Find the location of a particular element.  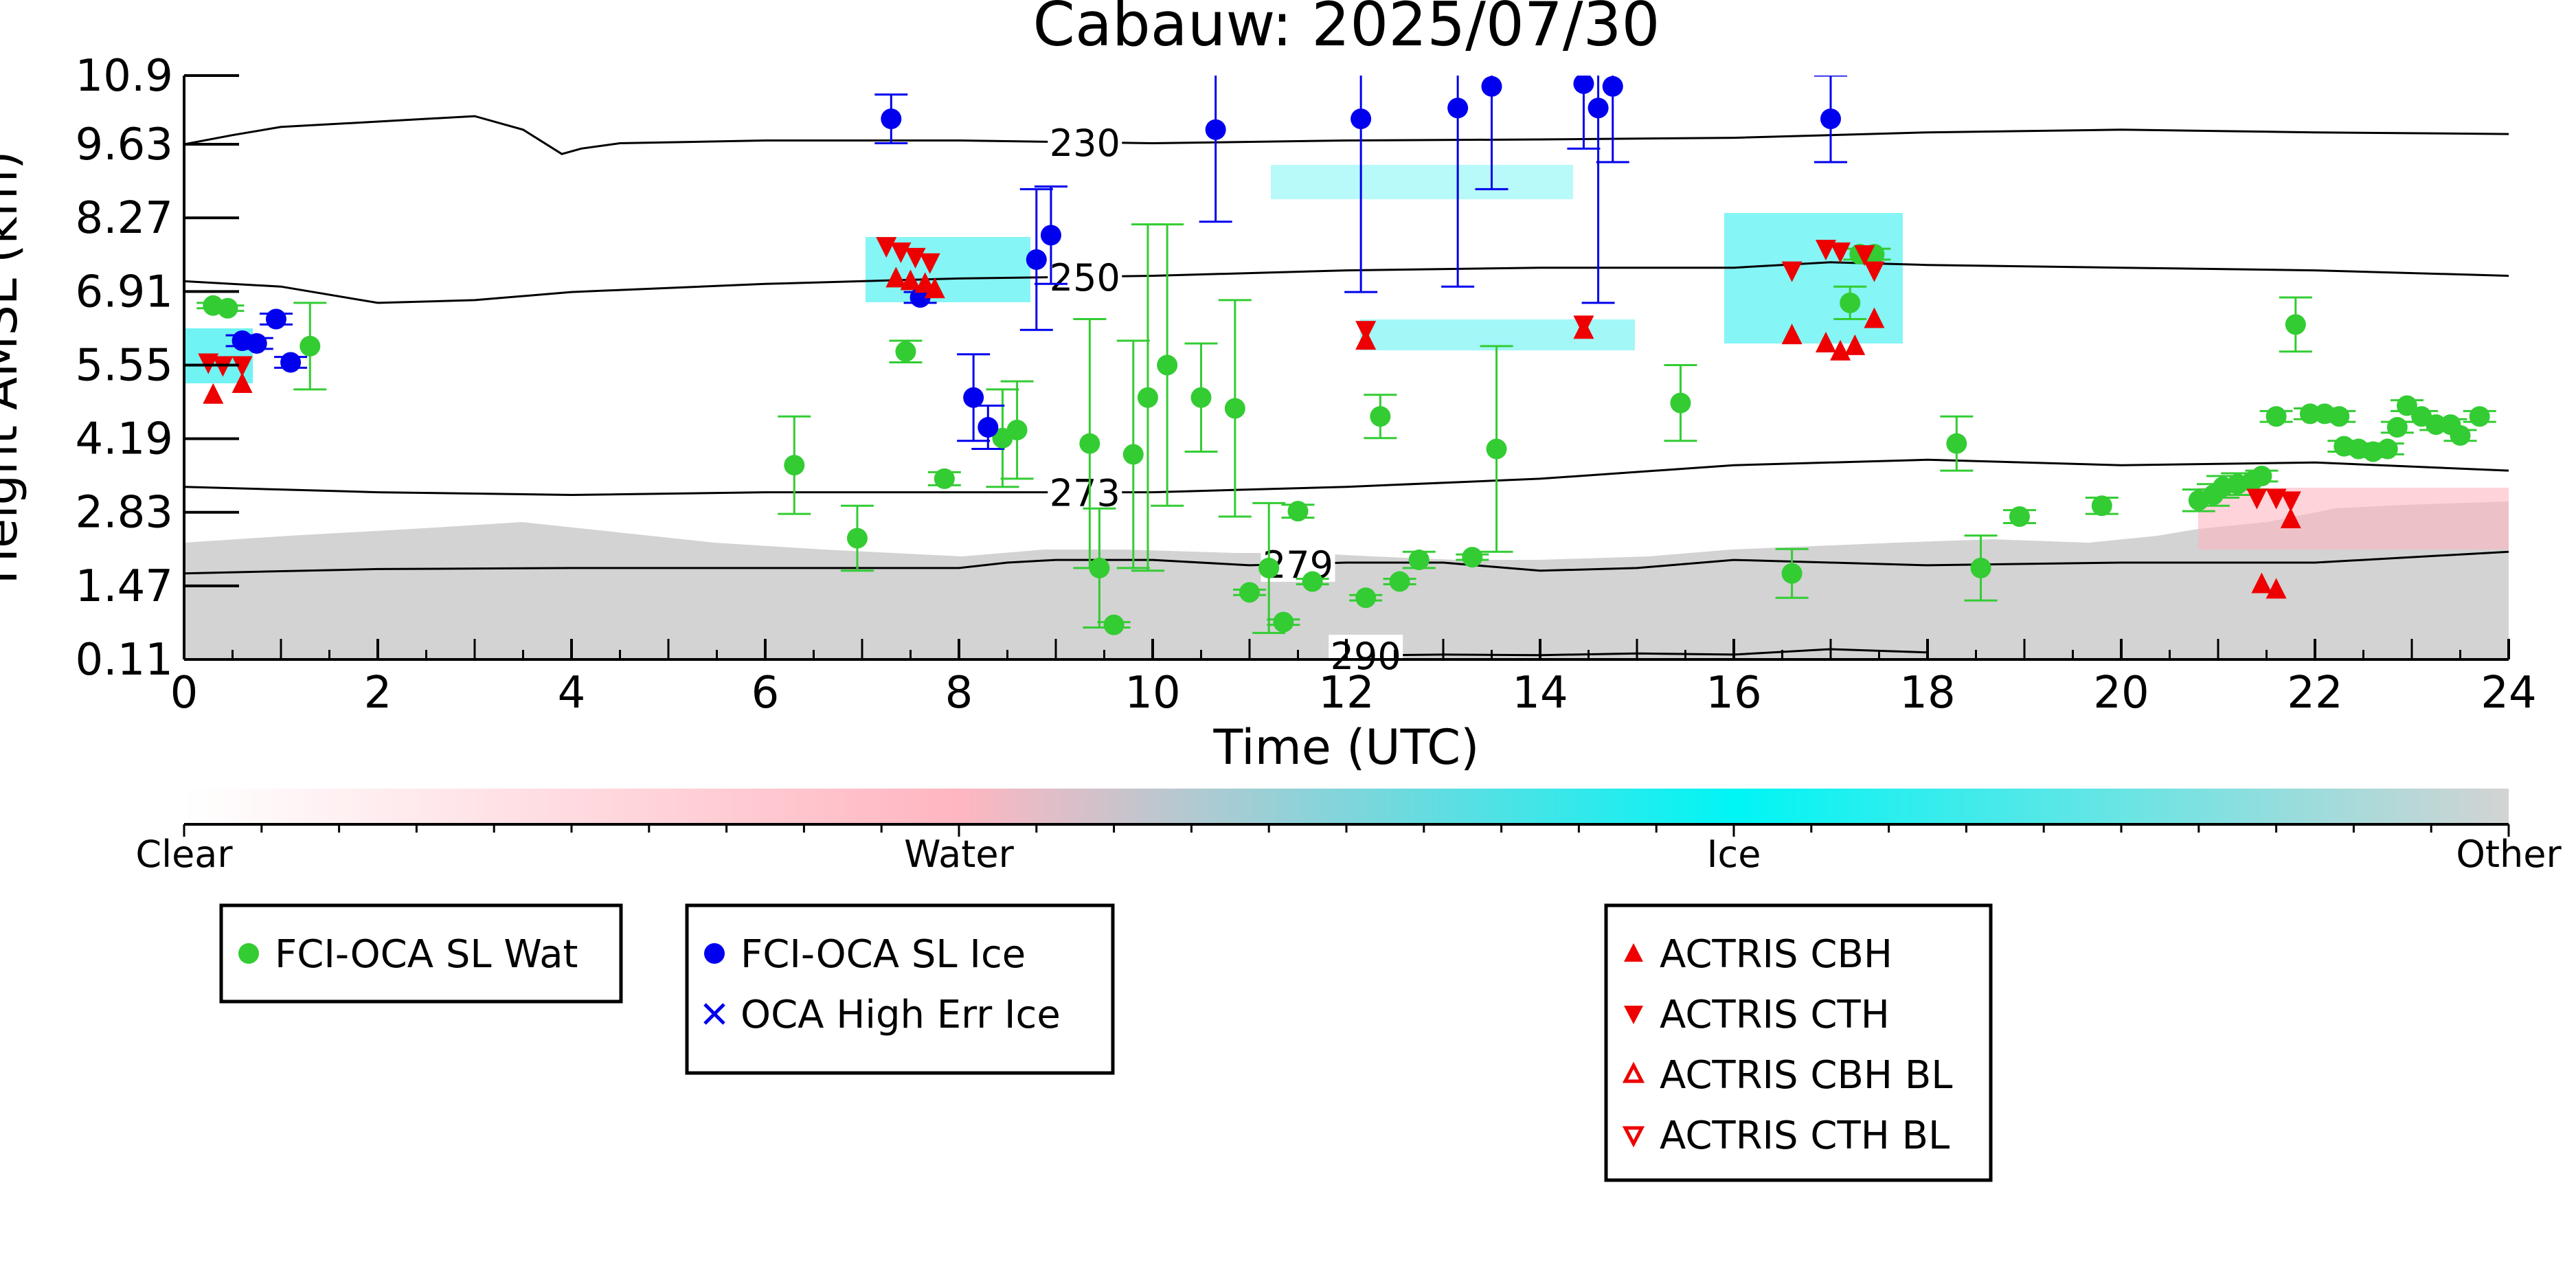

legend-box is located at coordinates (1798, 1042).